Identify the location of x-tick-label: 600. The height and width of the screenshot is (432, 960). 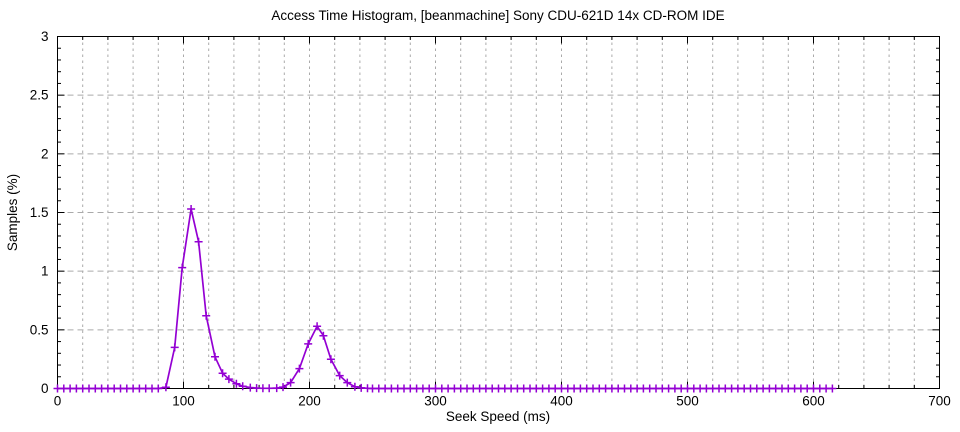
(813, 401).